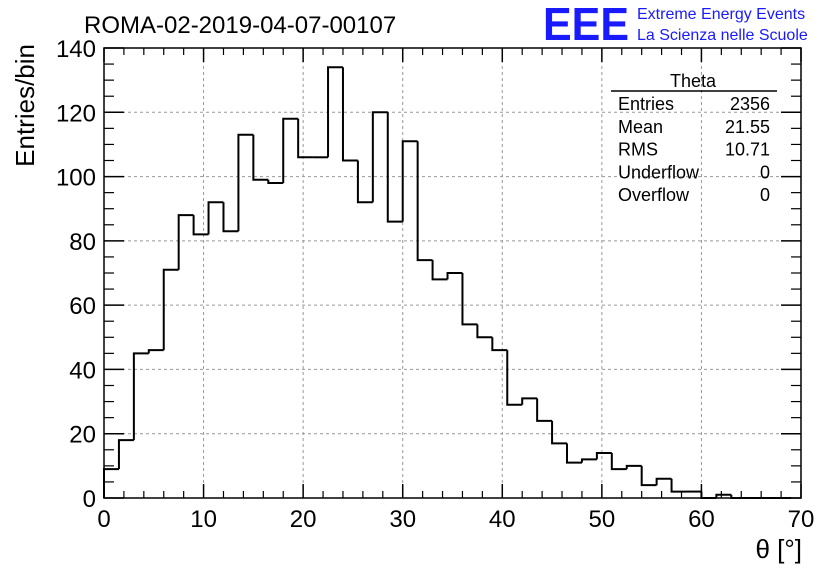 This screenshot has height=572, width=836. Describe the element at coordinates (402, 519) in the screenshot. I see `x-tick-label: 30` at that location.